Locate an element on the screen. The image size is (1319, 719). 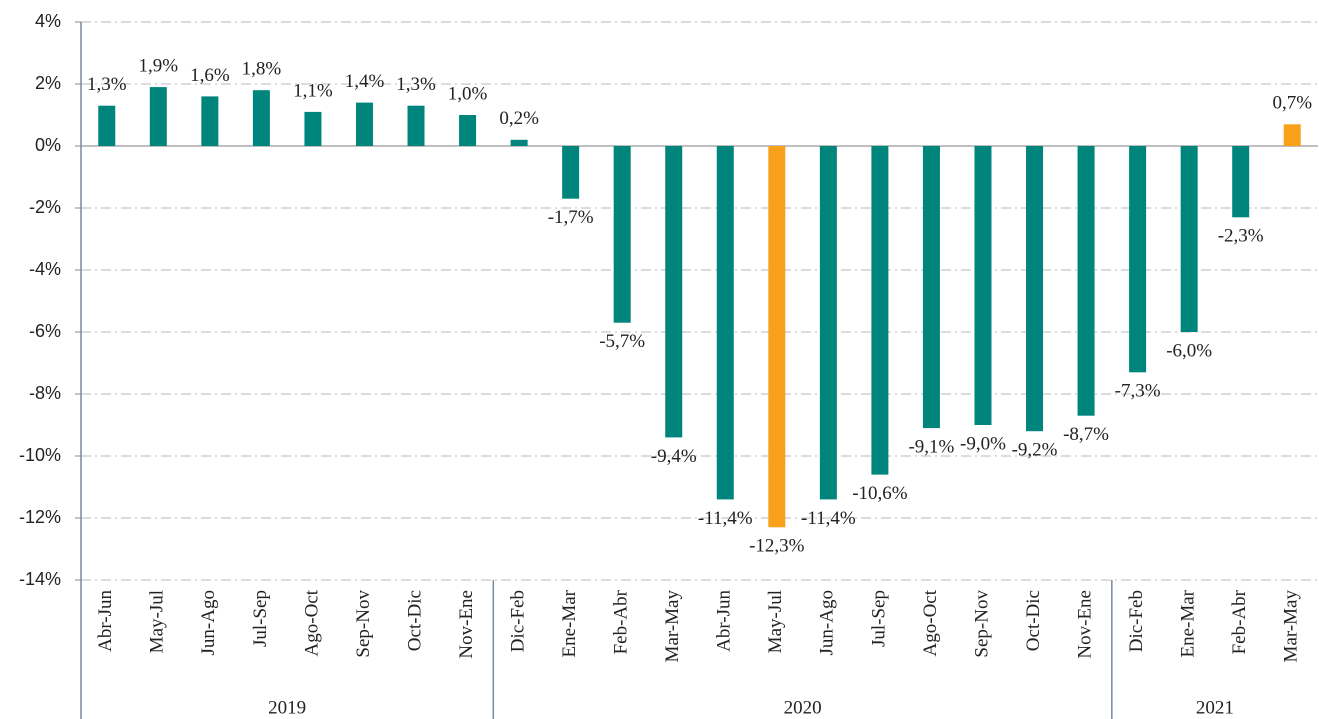
data-label: -12,3% is located at coordinates (777, 546).